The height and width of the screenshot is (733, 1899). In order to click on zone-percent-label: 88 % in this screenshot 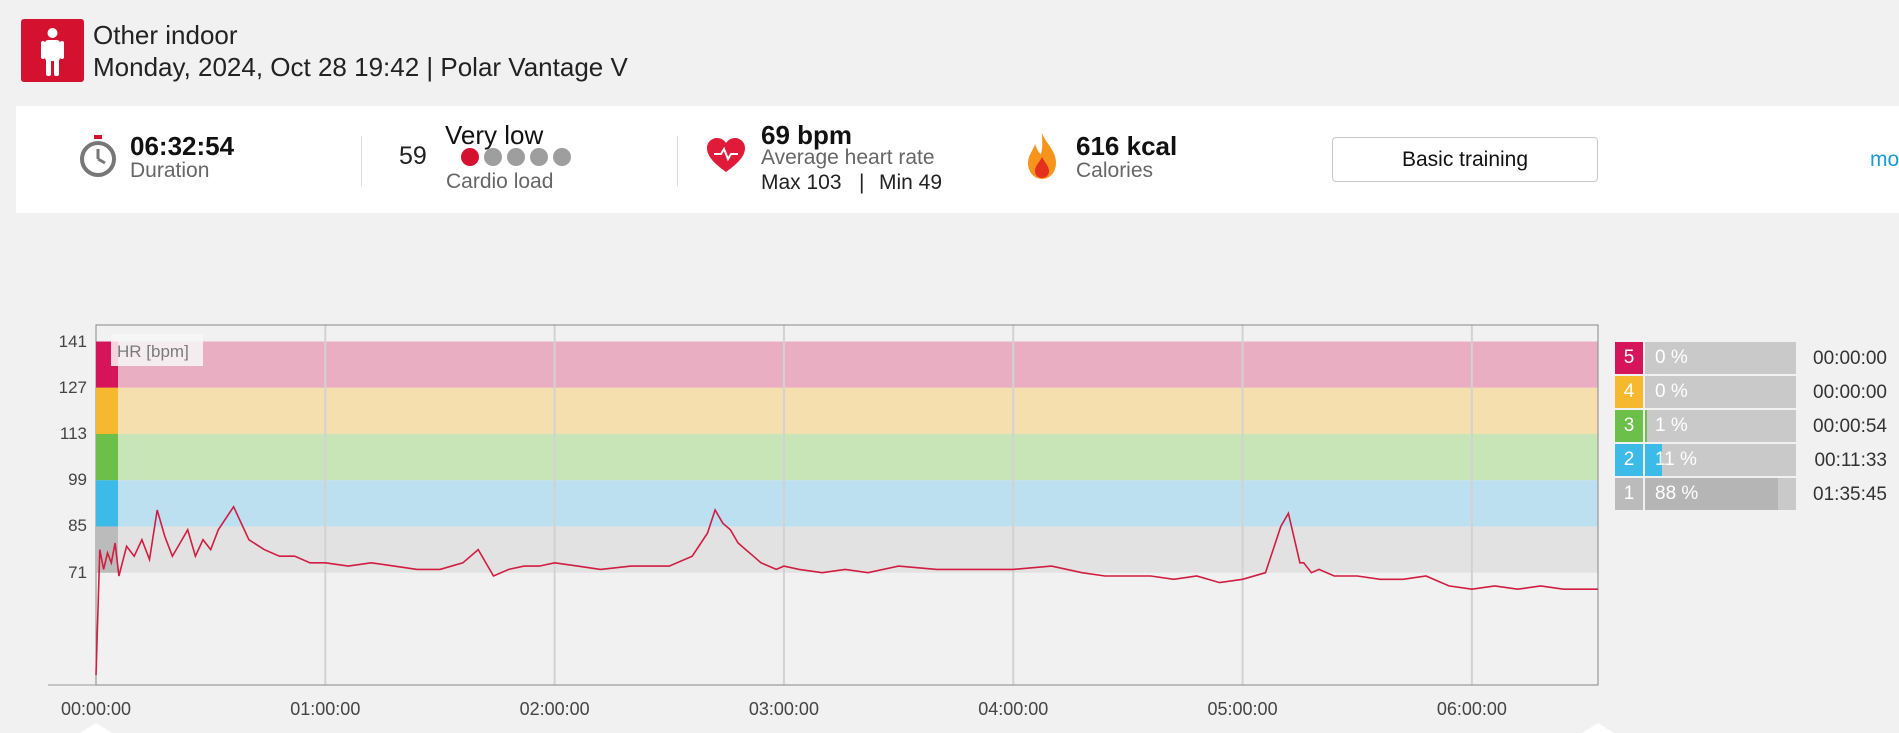, I will do `click(1677, 493)`.